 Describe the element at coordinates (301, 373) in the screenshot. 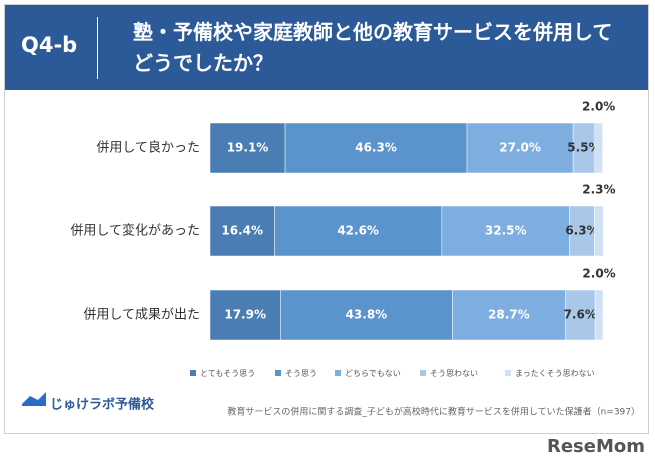

I see `legend-label: そう思う` at that location.